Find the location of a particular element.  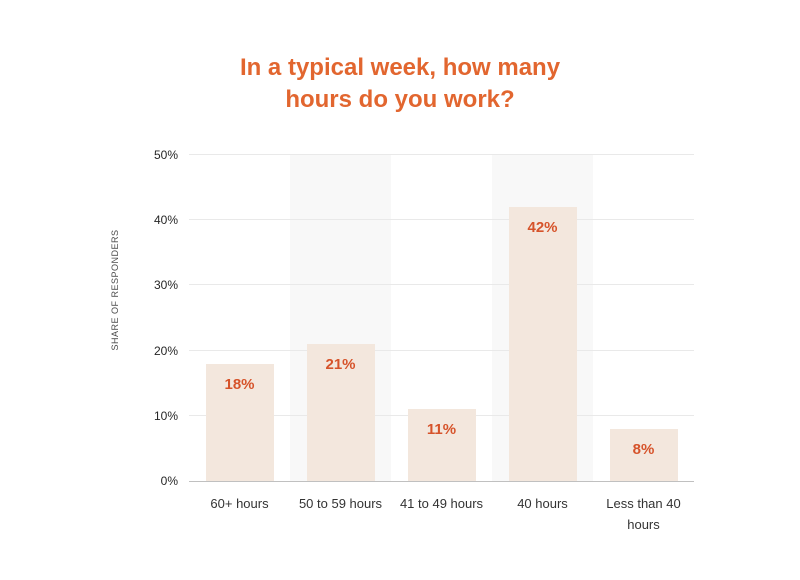

bar: 18% is located at coordinates (239, 422).